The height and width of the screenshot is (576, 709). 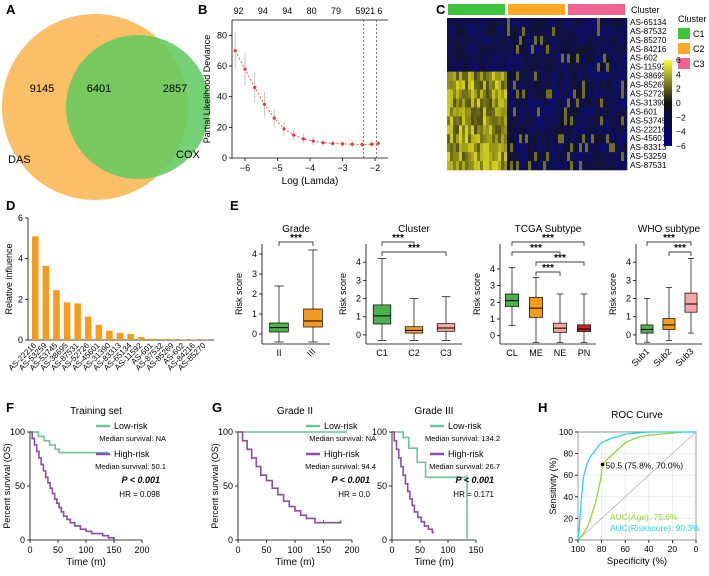 I want to click on y-tick-label: 0, so click(x=22, y=540).